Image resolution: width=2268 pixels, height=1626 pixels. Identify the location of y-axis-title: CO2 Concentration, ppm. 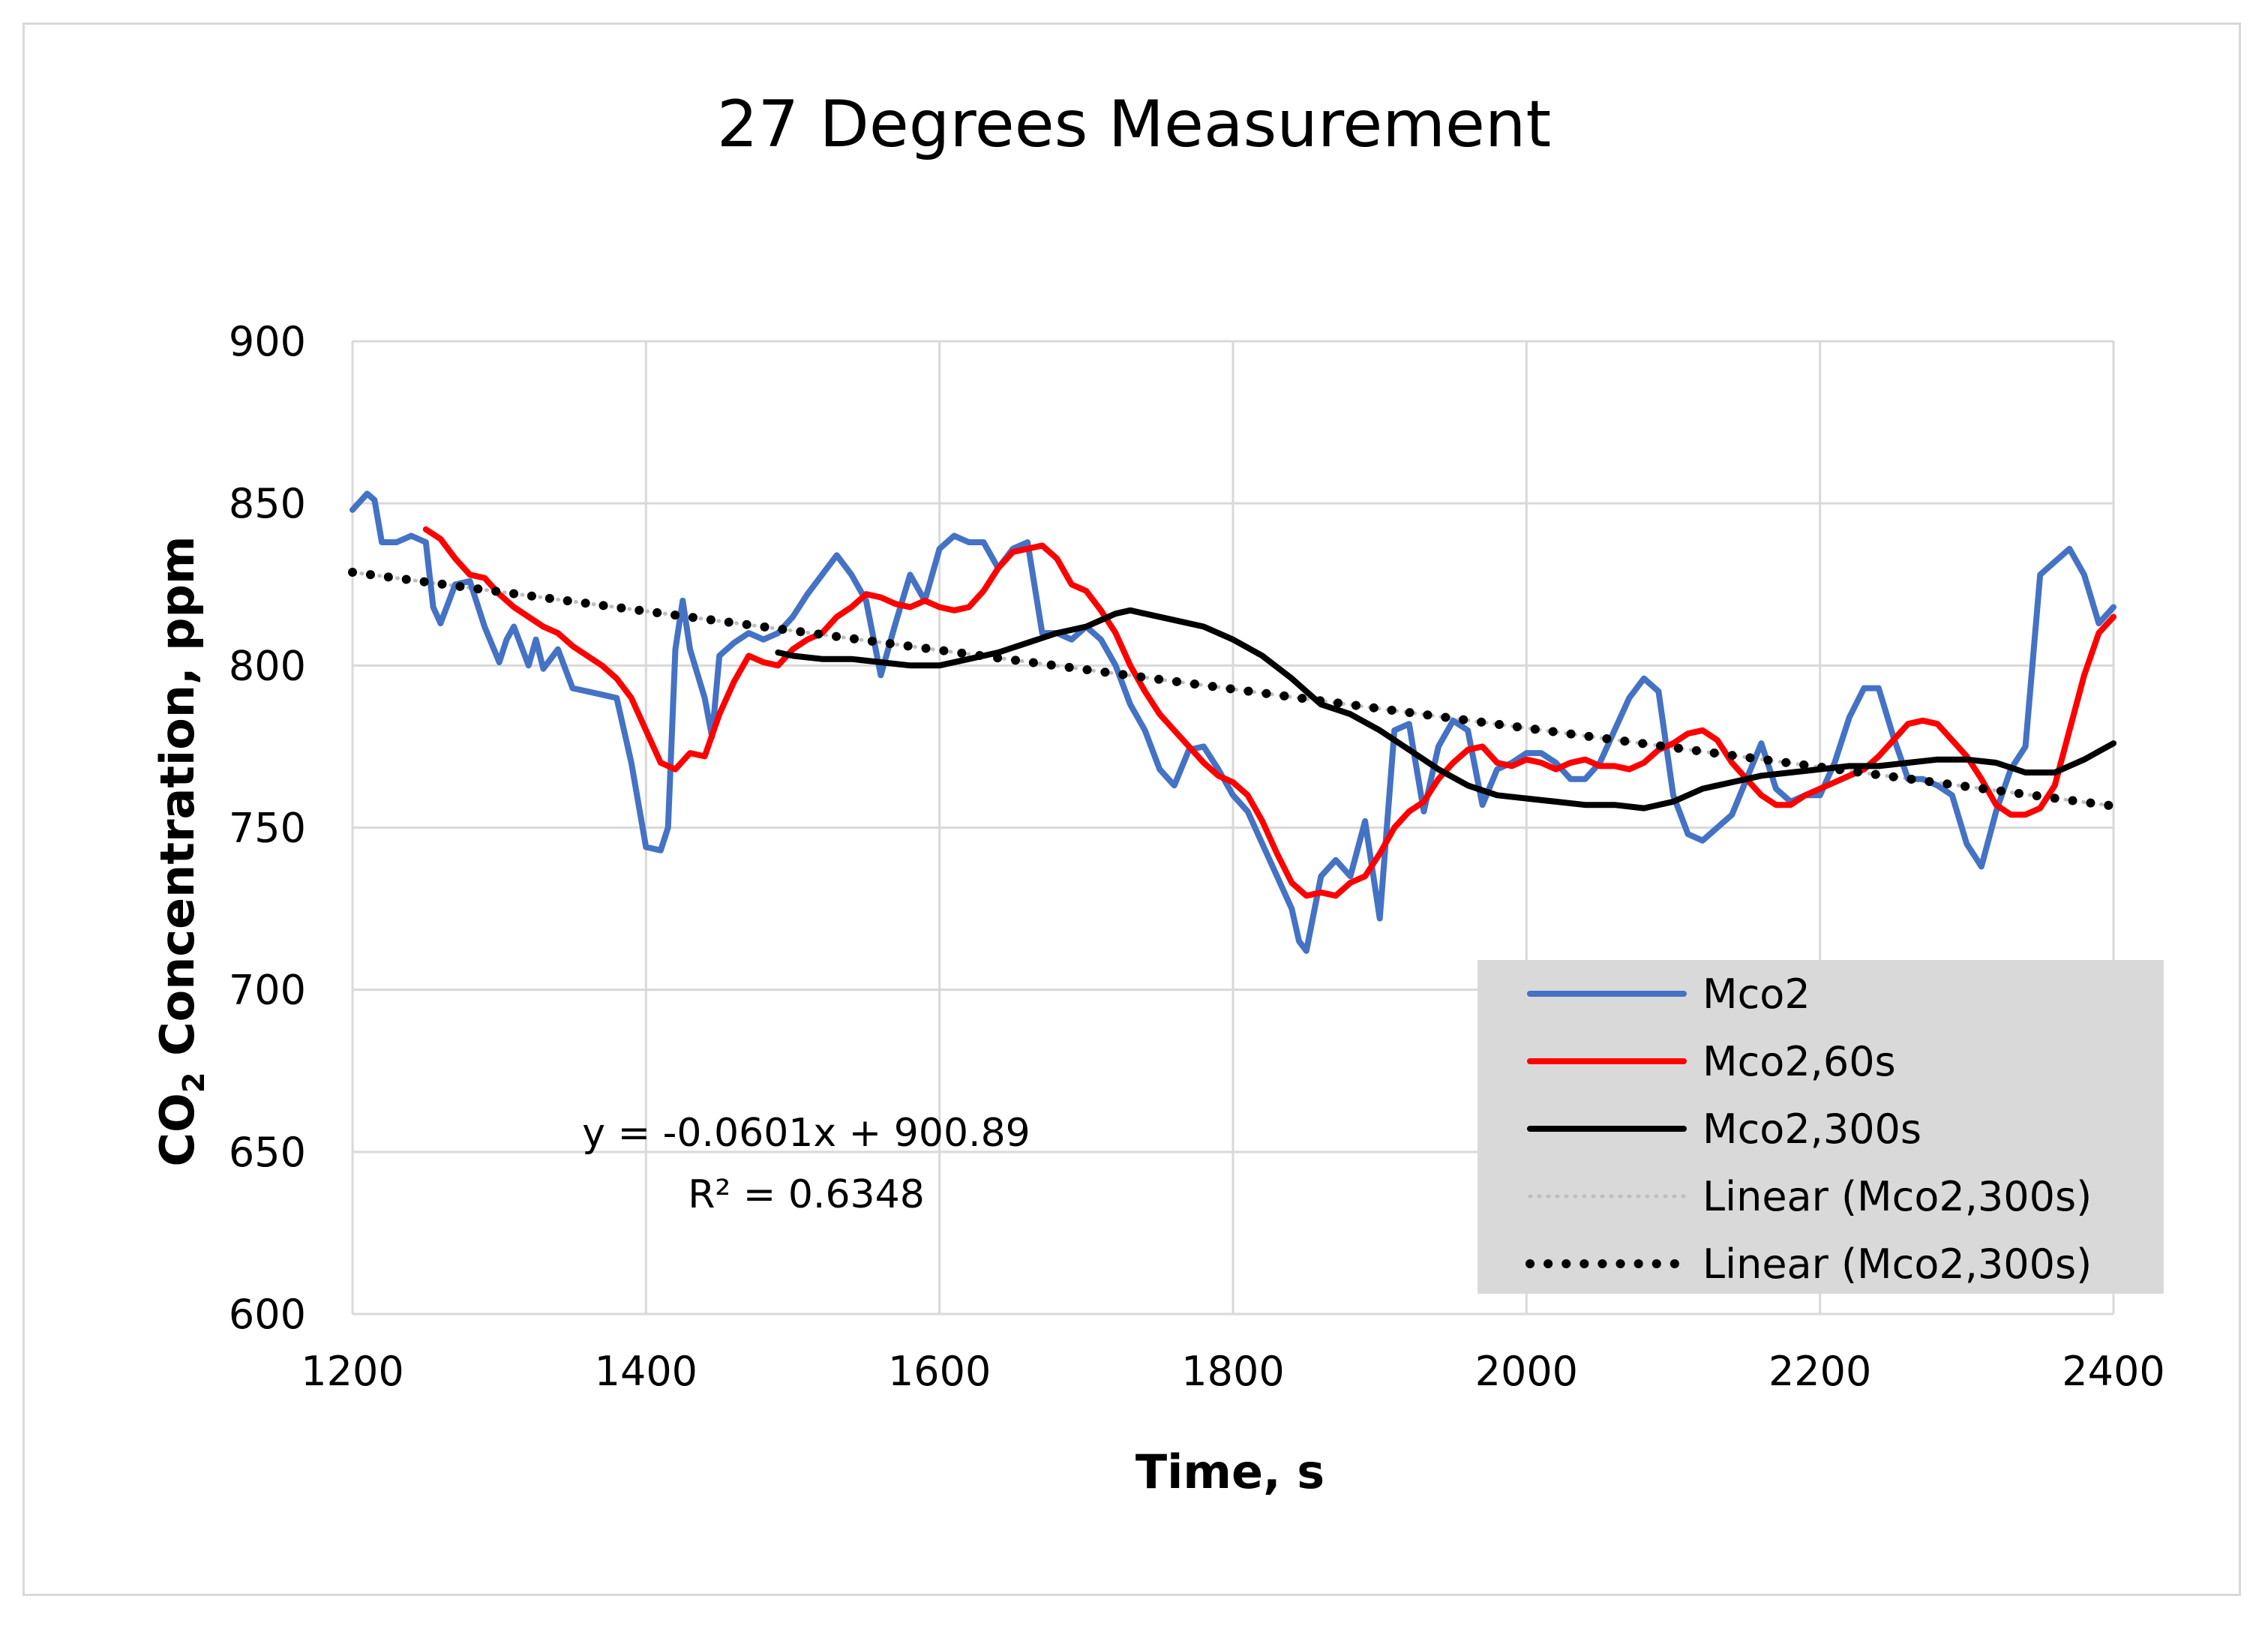
(181, 851).